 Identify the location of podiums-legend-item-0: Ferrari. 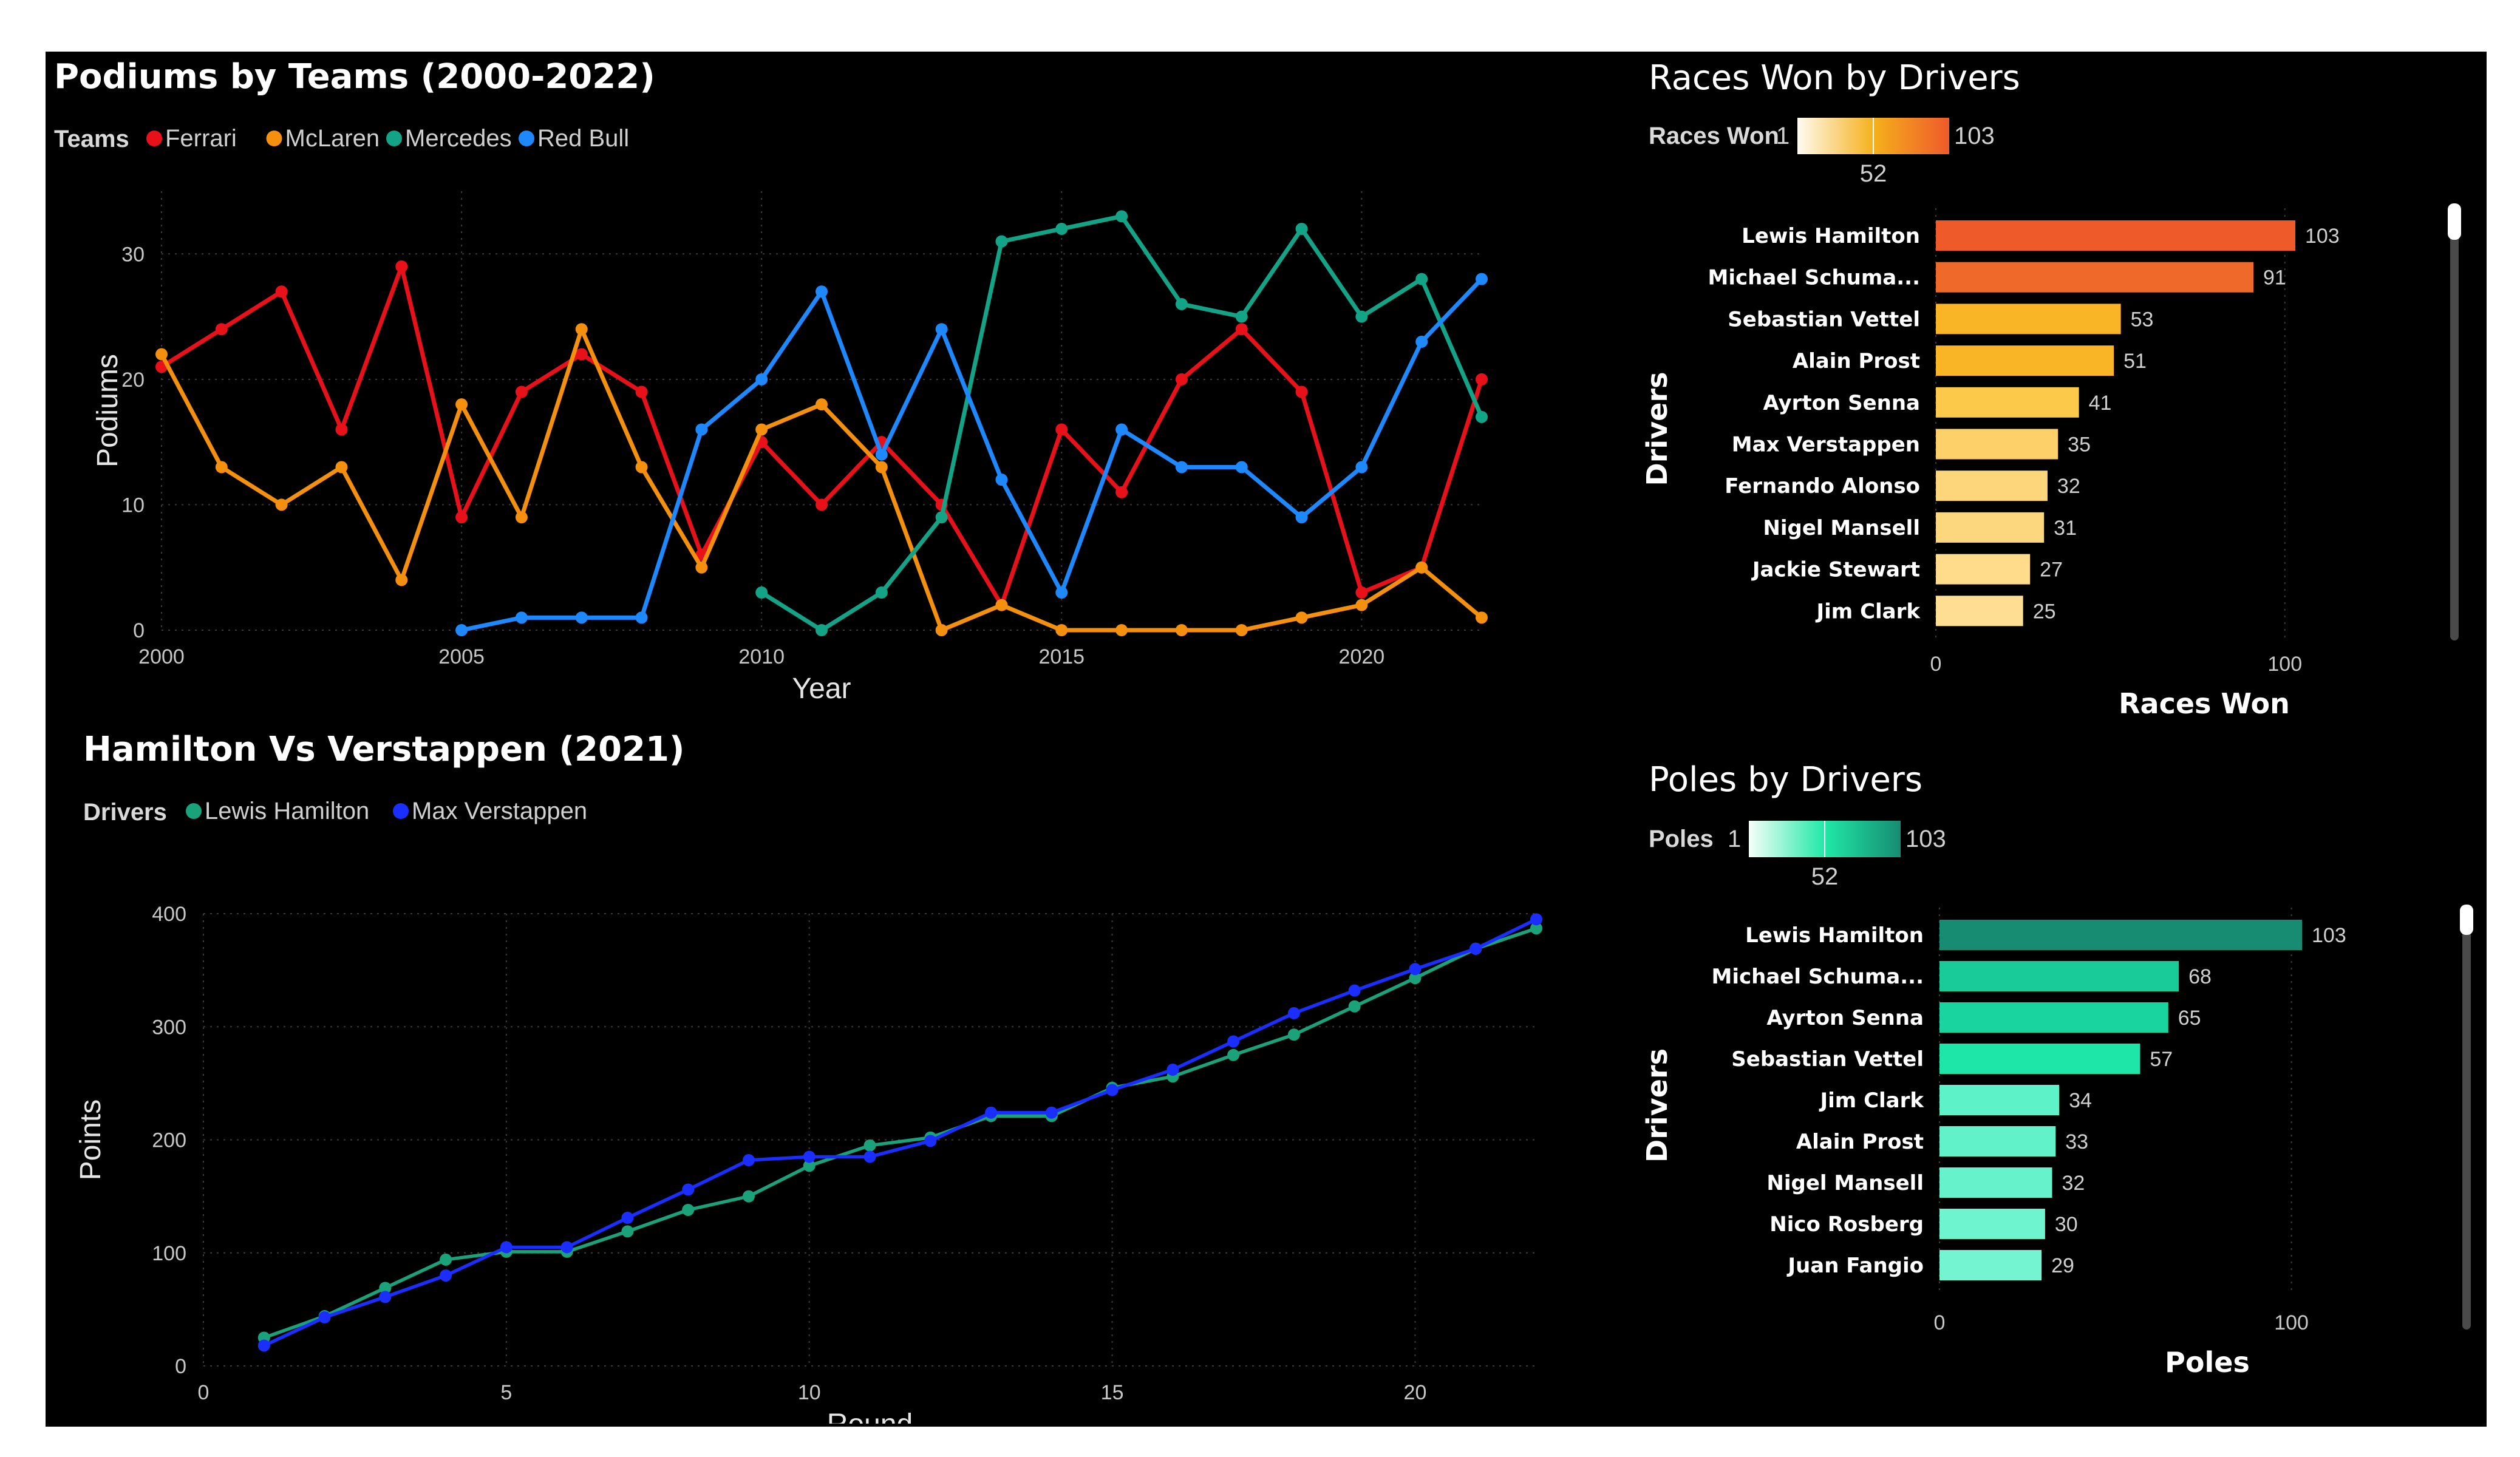
(191, 138).